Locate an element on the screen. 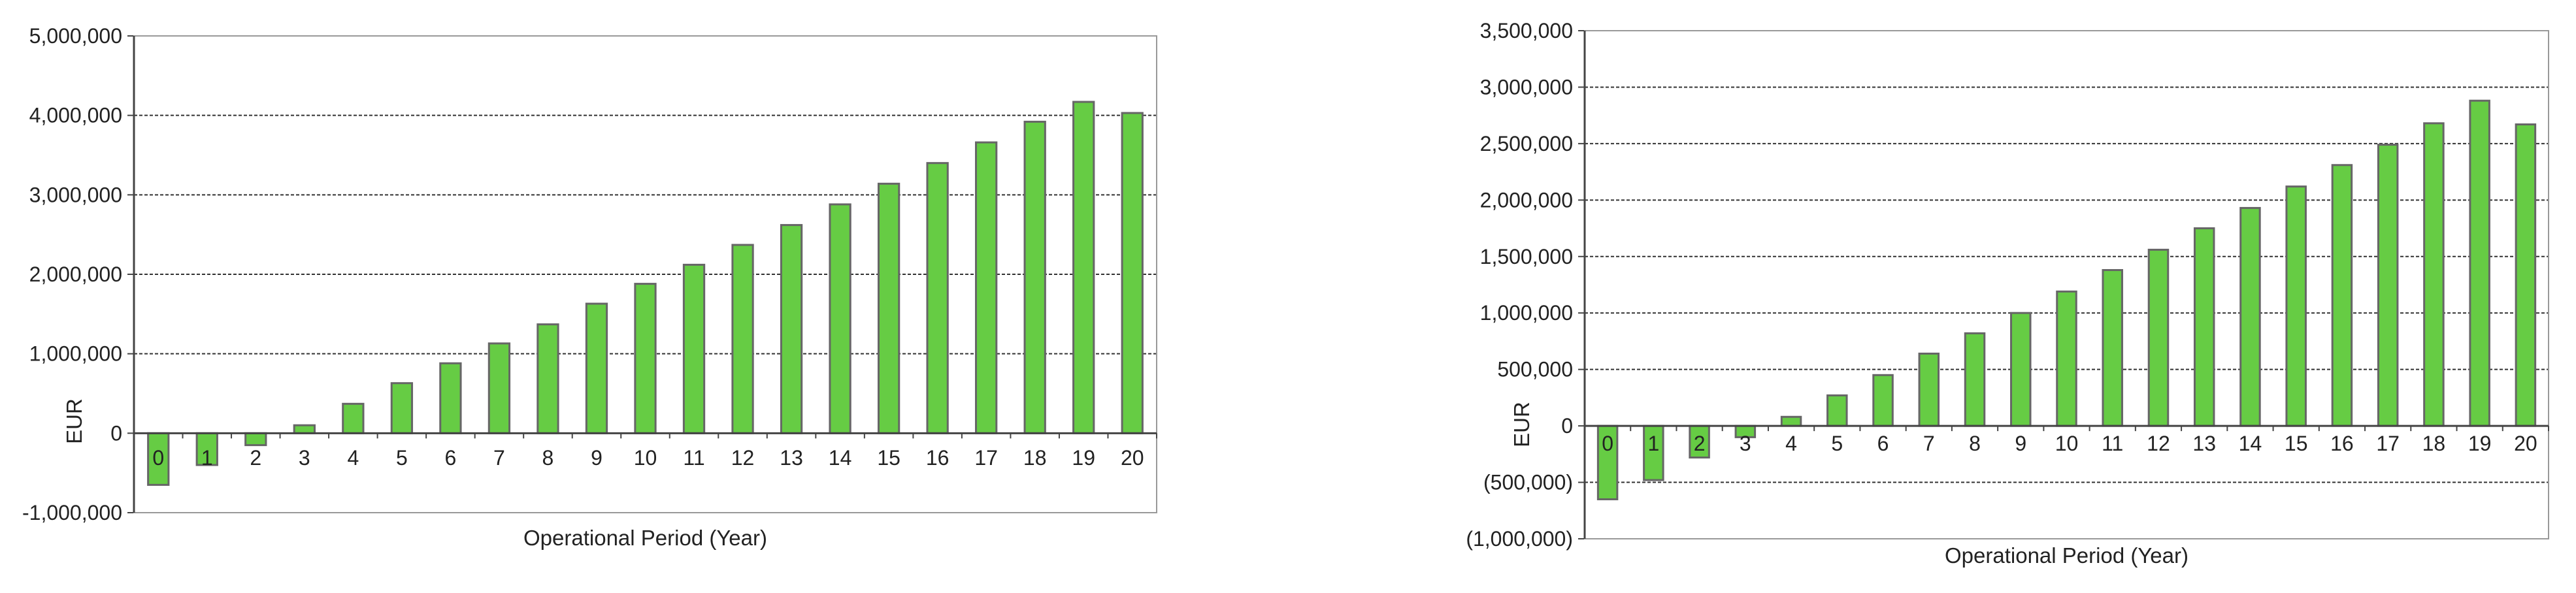 The image size is (2576, 593). y-tick-label: 500,000 is located at coordinates (1535, 369).